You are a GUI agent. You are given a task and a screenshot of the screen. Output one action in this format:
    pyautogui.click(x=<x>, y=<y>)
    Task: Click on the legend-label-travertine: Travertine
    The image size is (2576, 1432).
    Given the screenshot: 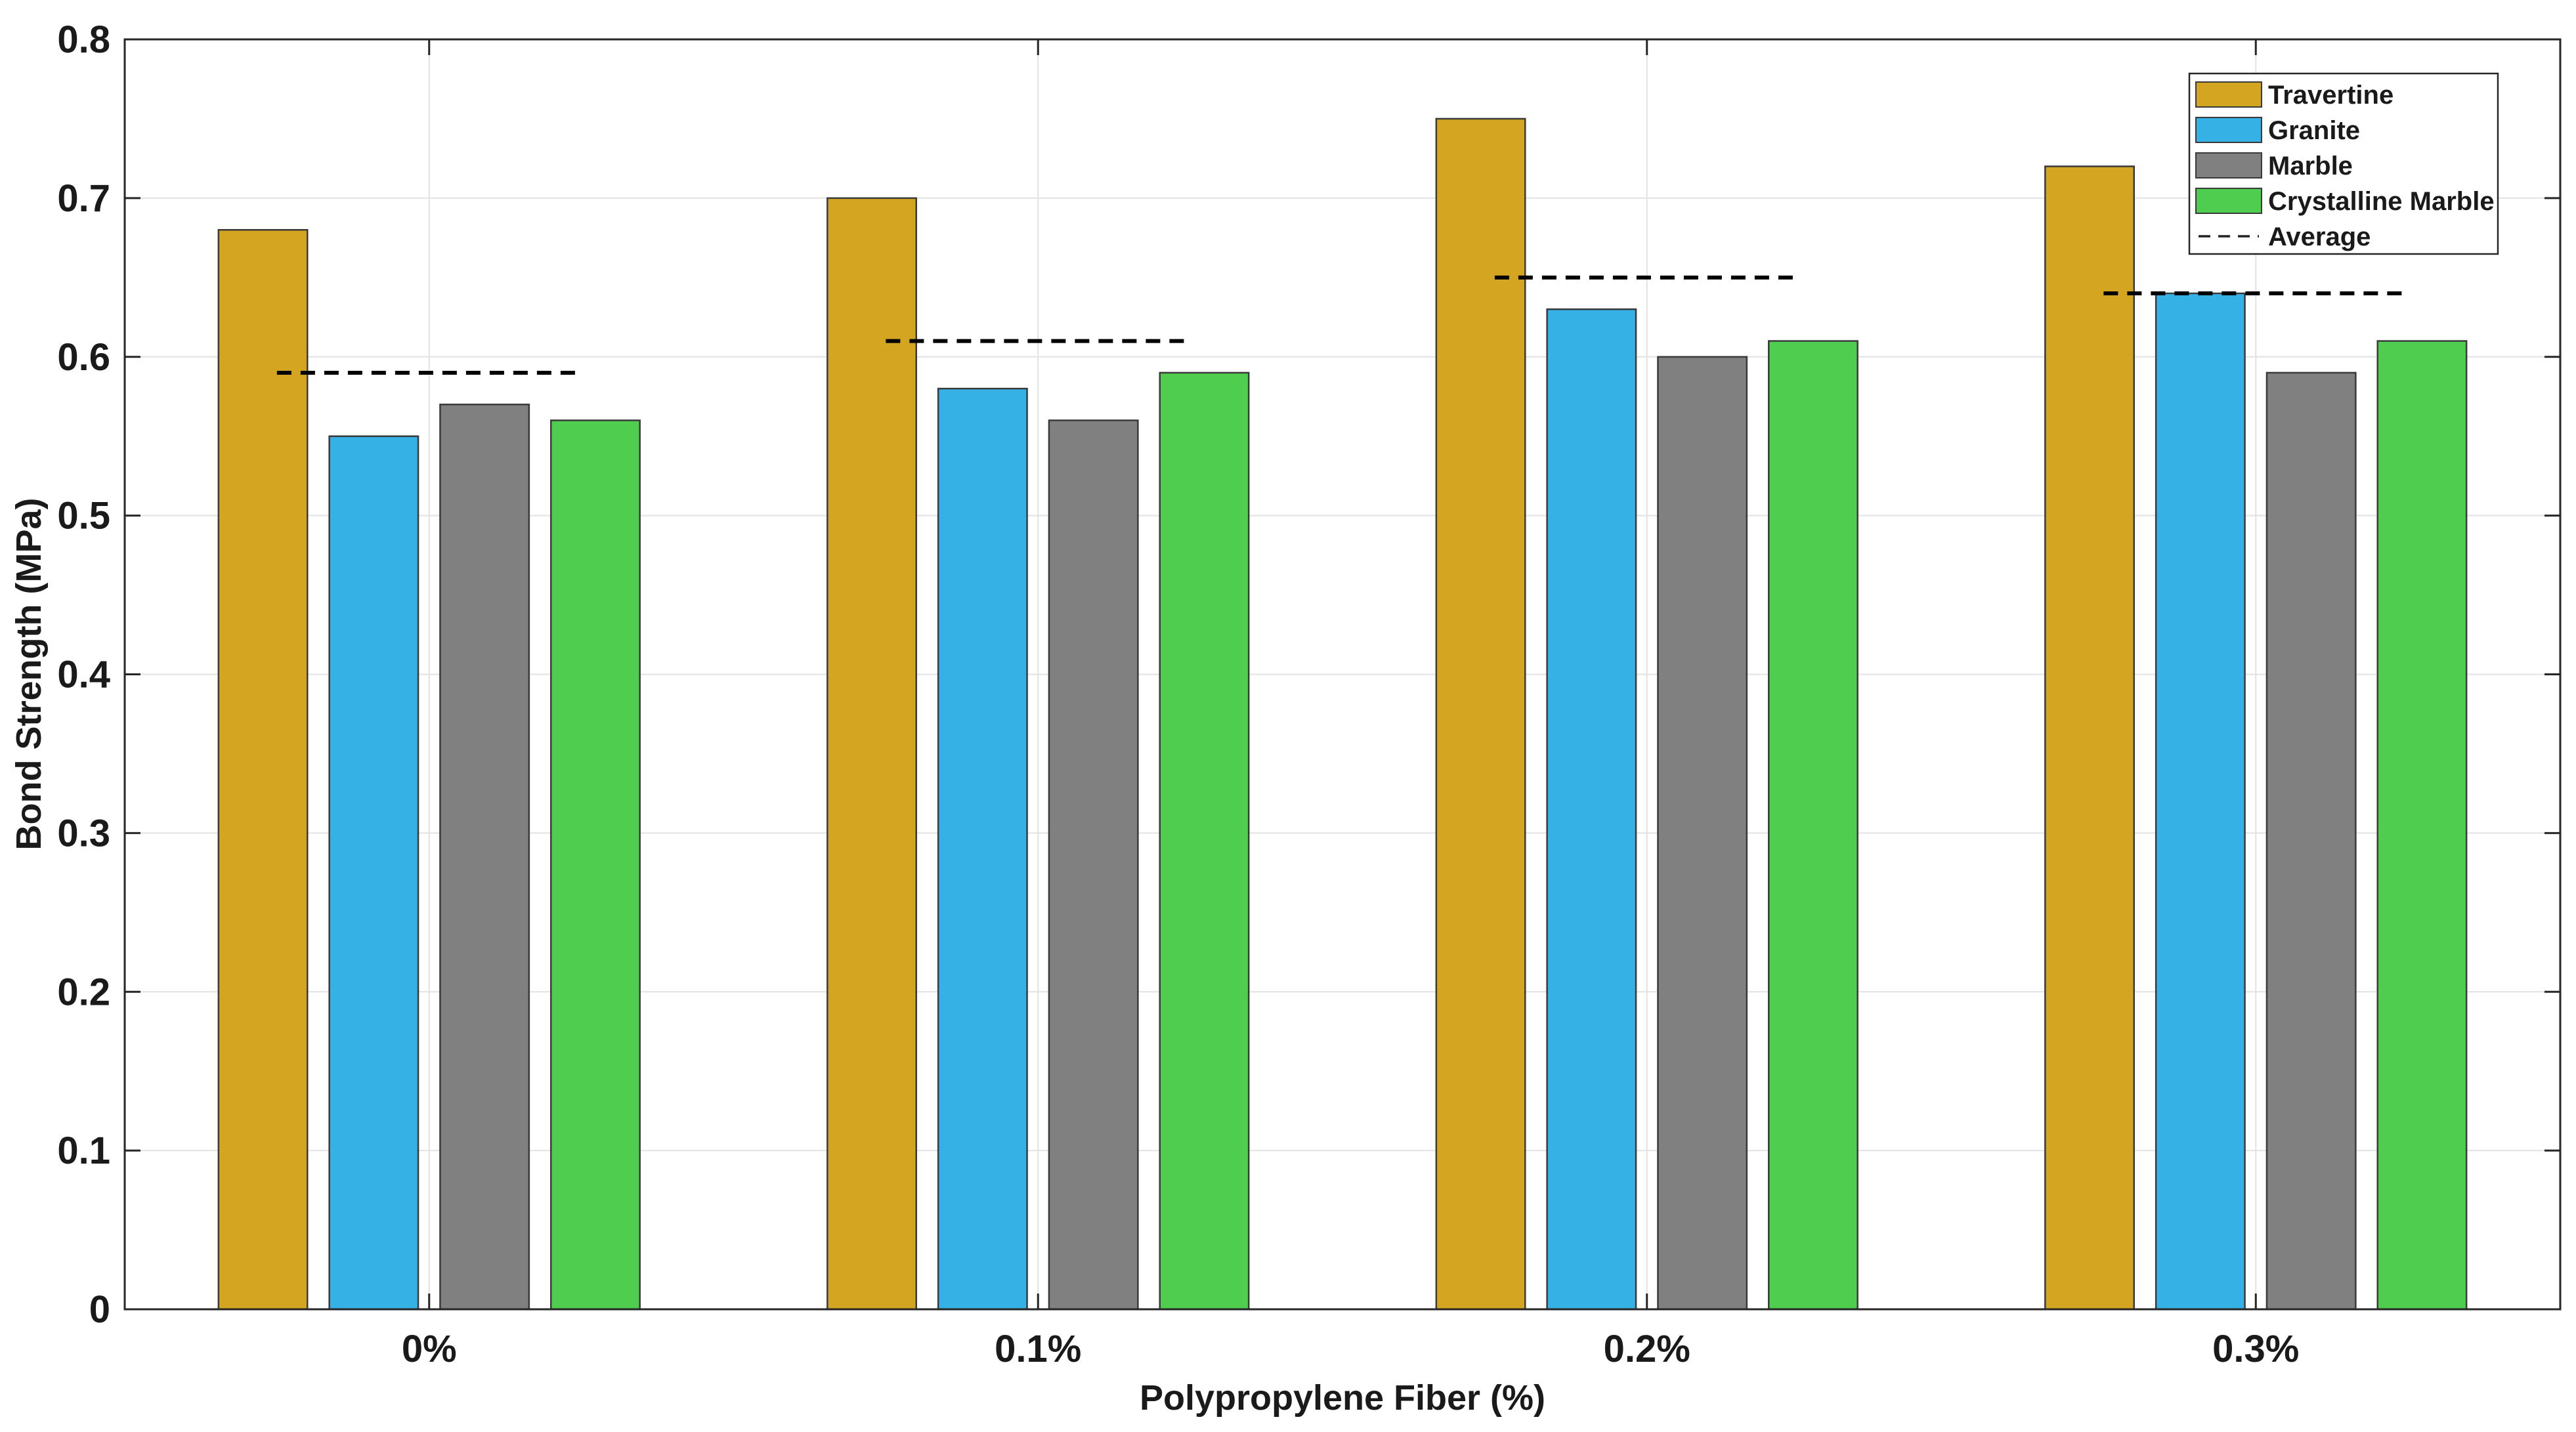 What is the action you would take?
    pyautogui.click(x=2331, y=95)
    